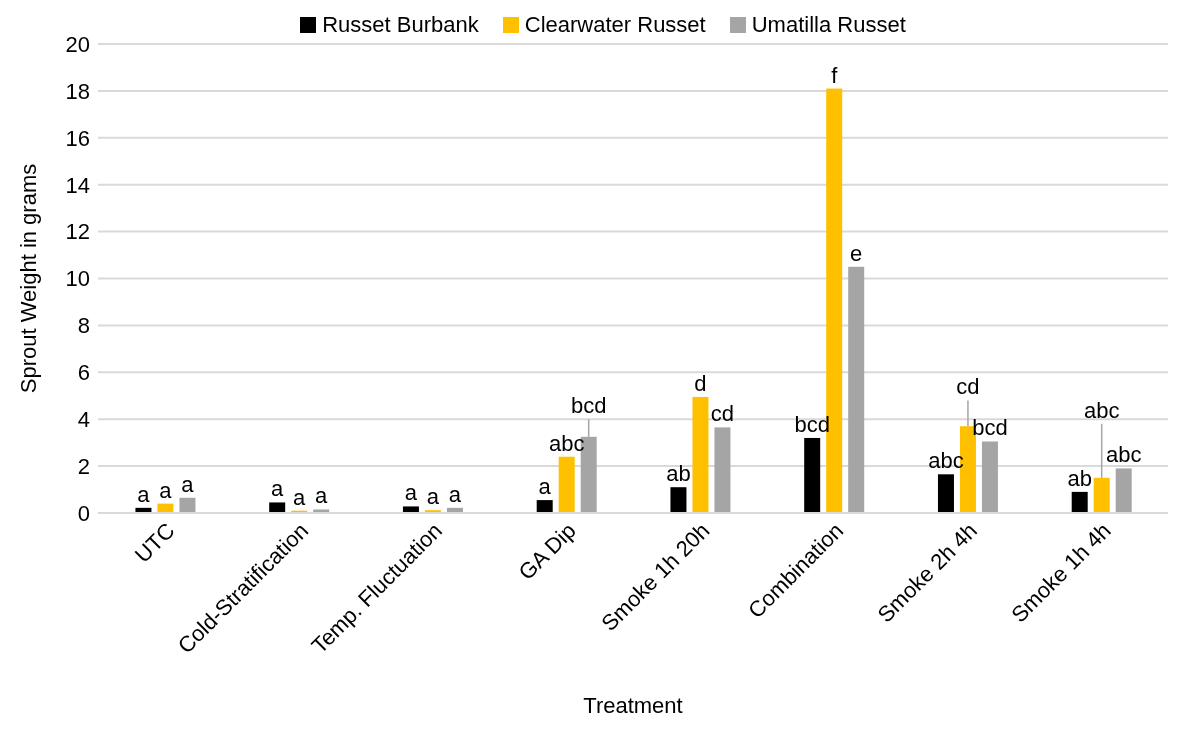 Image resolution: width=1195 pixels, height=730 pixels. Describe the element at coordinates (77, 279) in the screenshot. I see `y-tick-label: 10` at that location.